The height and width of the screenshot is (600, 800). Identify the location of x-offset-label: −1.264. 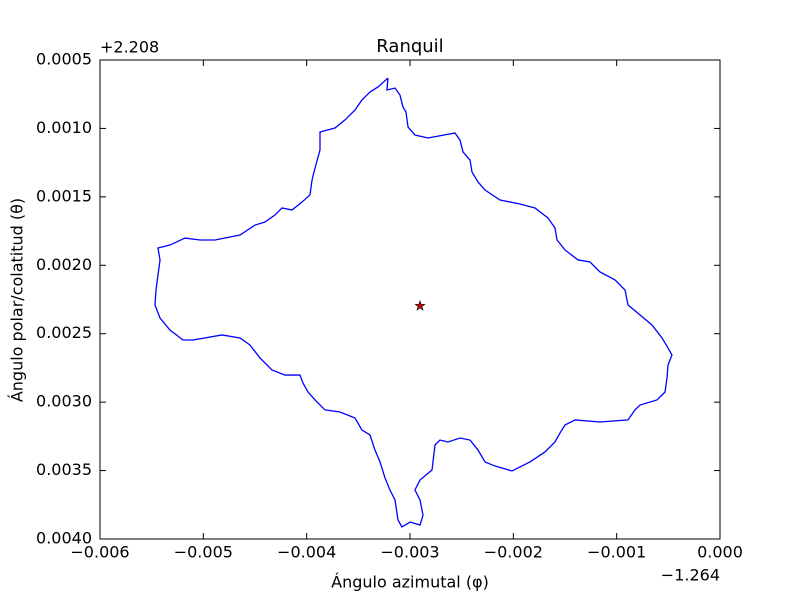
(690, 575).